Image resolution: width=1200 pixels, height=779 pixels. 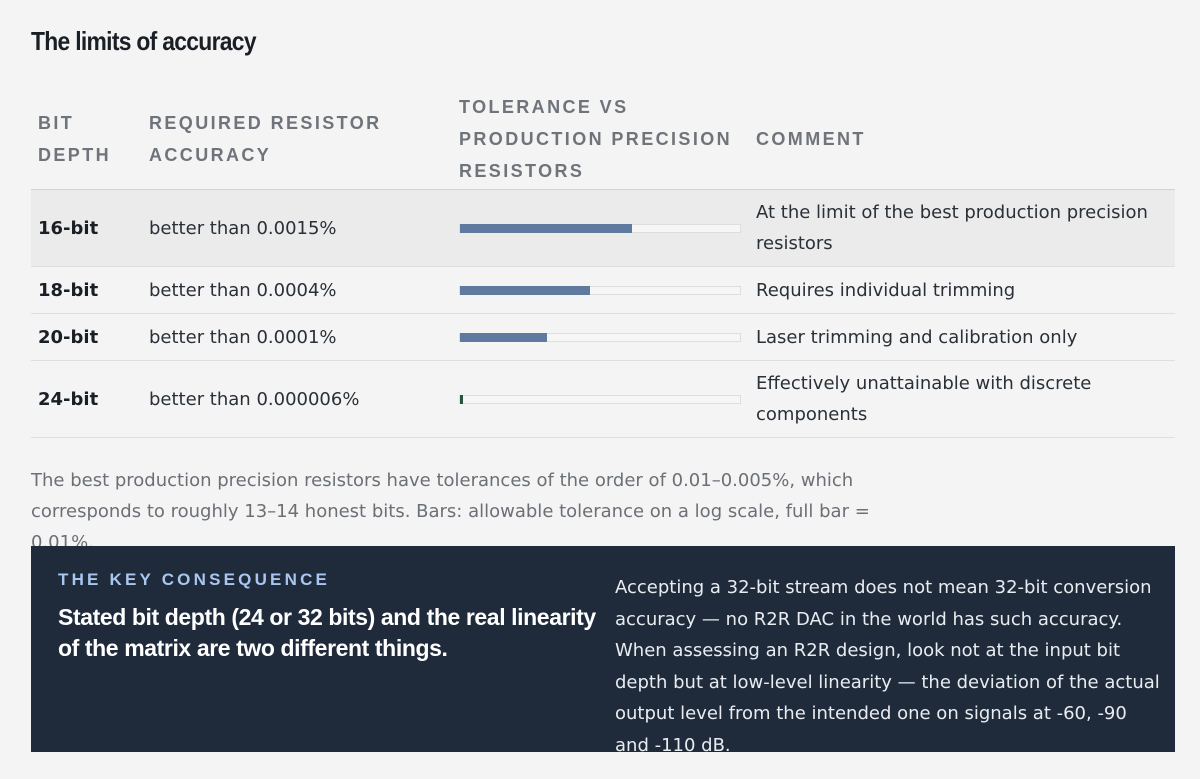 What do you see at coordinates (68, 228) in the screenshot?
I see `bit-depth-cell: 16-bit` at bounding box center [68, 228].